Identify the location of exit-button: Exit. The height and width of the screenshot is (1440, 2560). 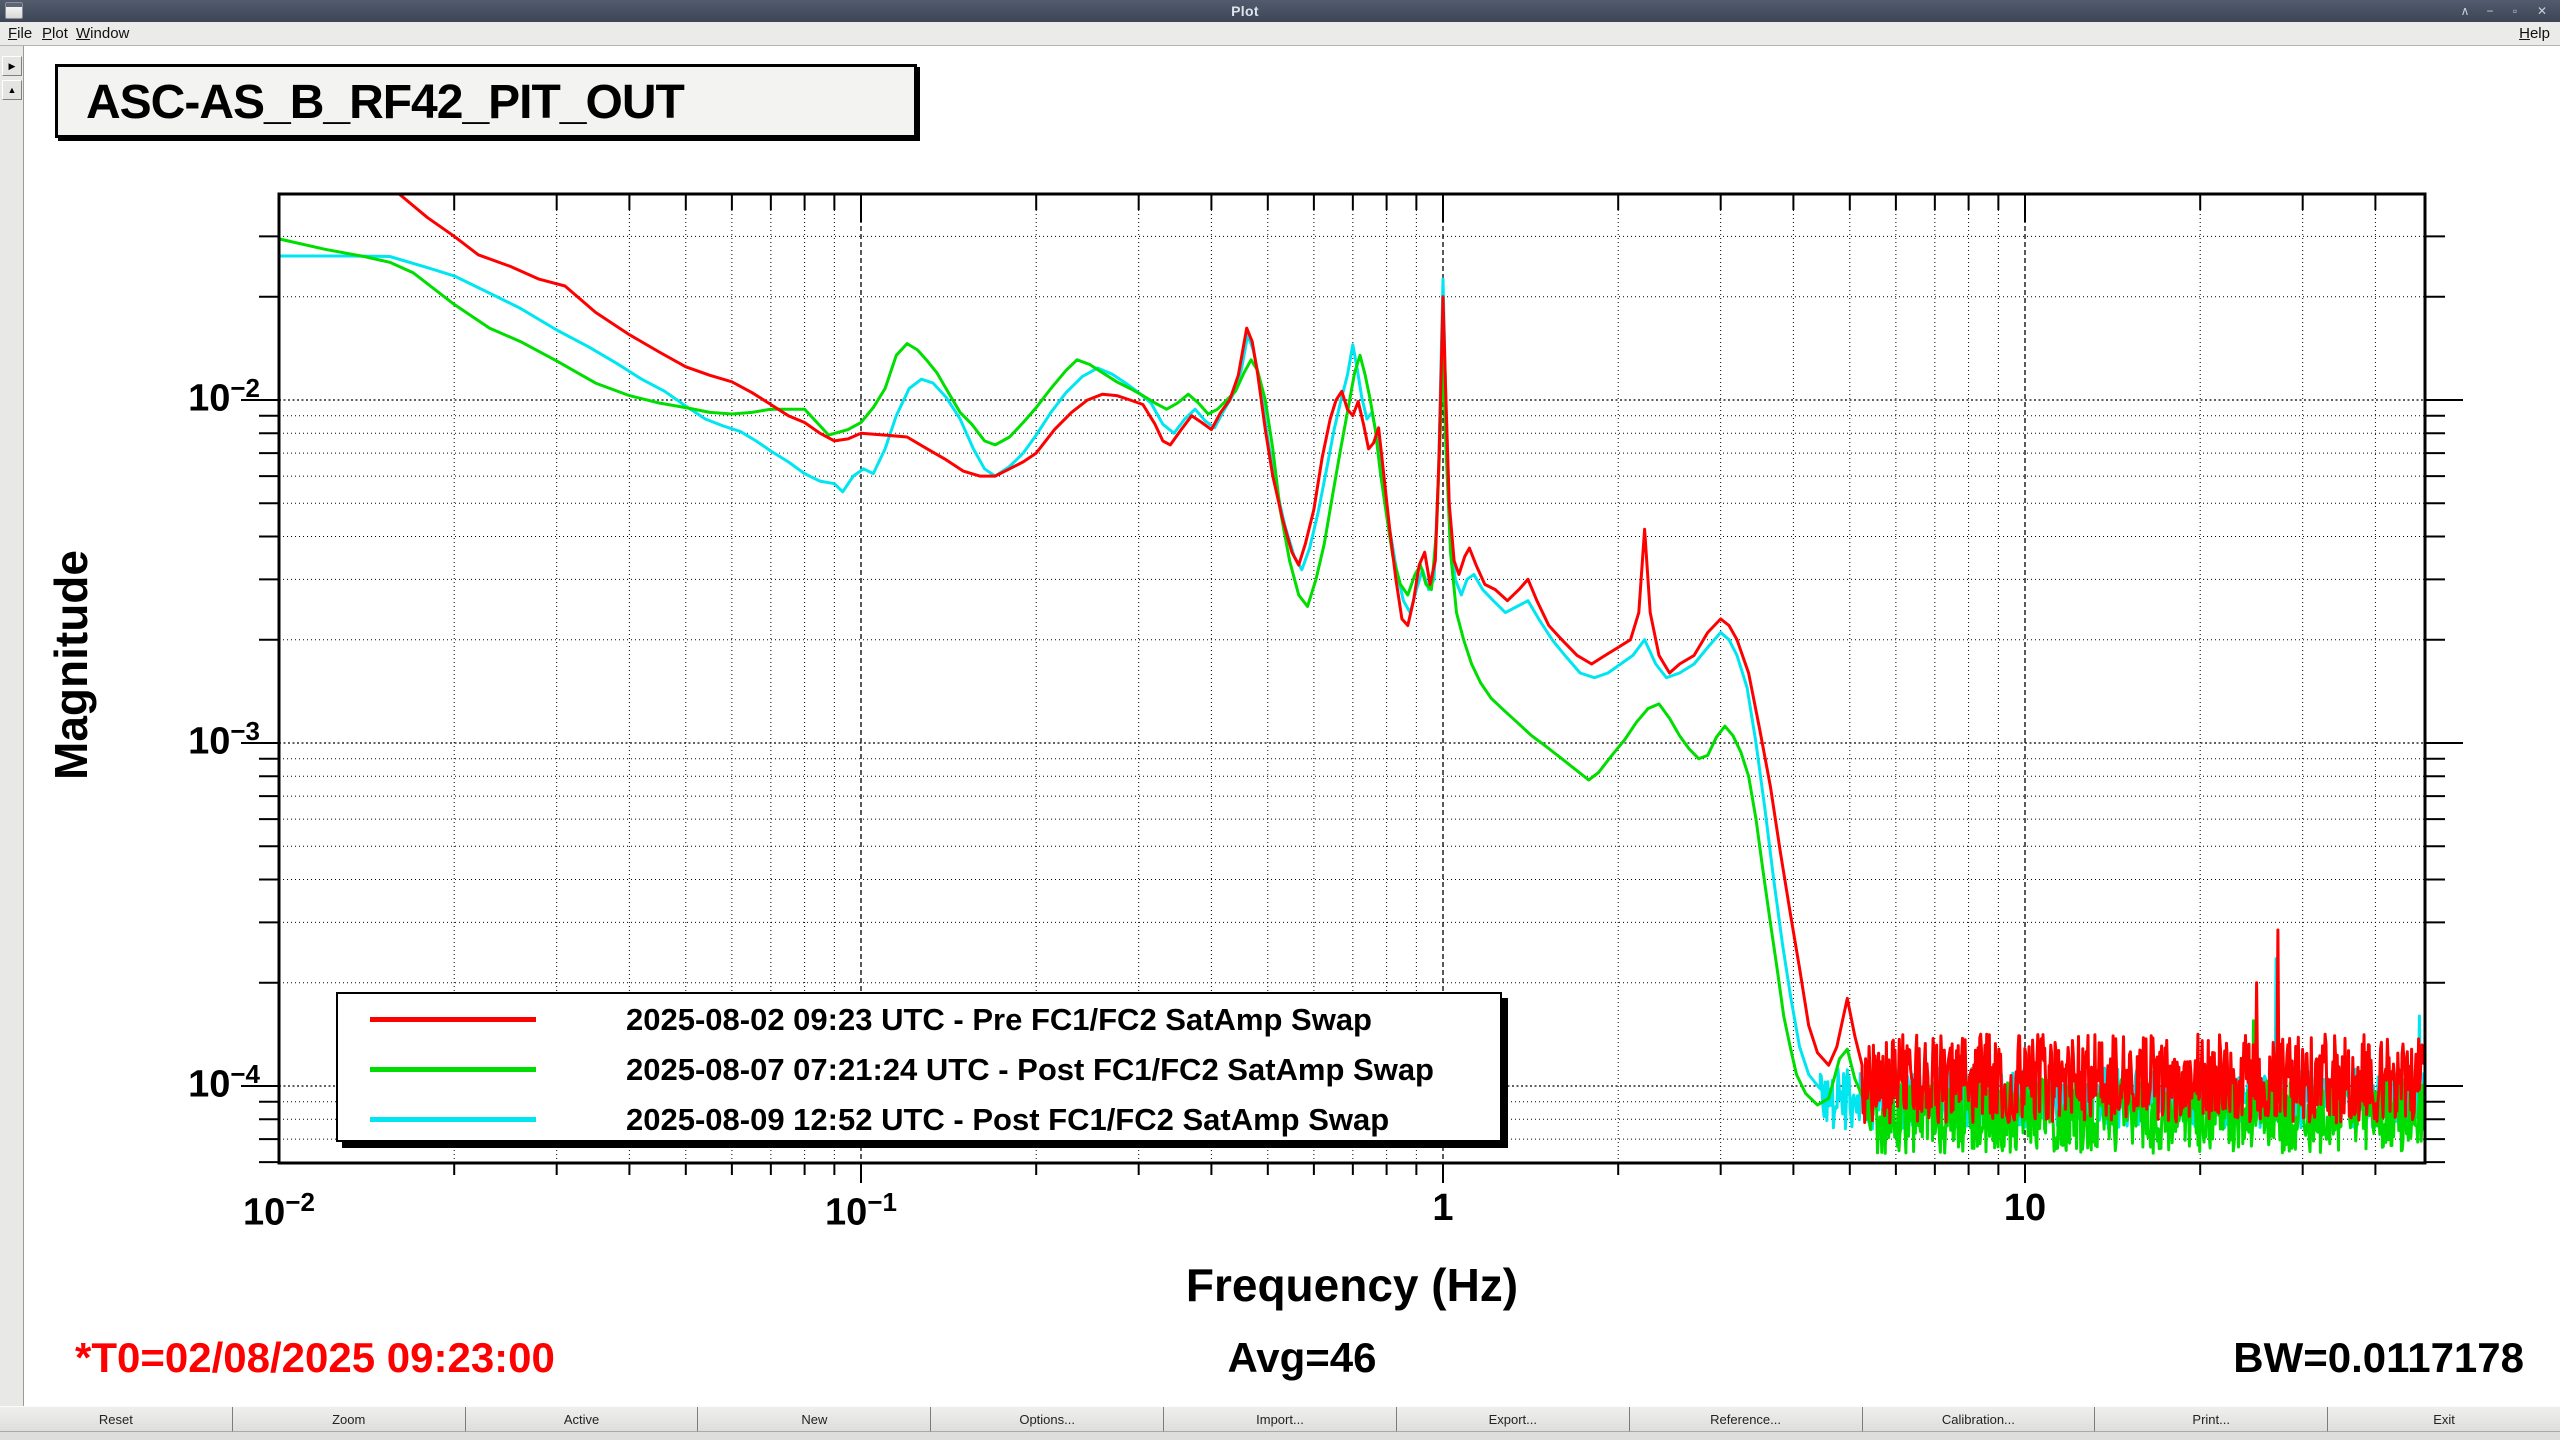
(2444, 1419).